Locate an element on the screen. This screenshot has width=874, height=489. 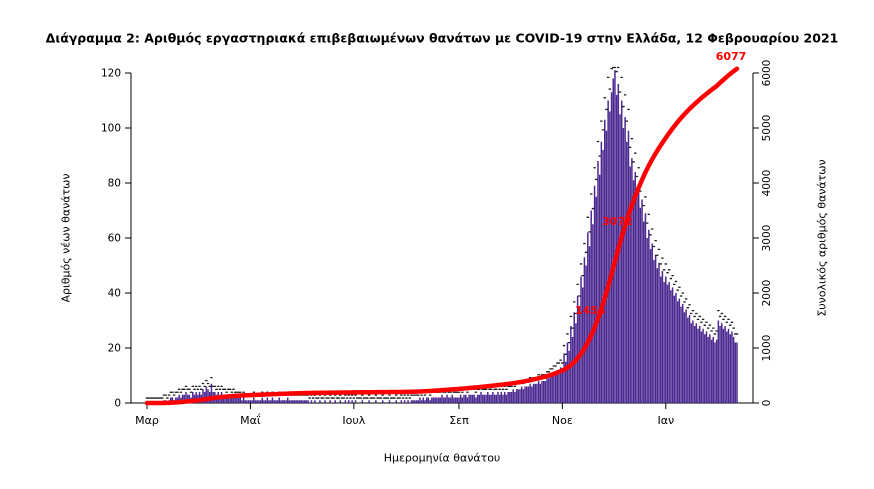
svg-text: 100 is located at coordinates (111, 129).